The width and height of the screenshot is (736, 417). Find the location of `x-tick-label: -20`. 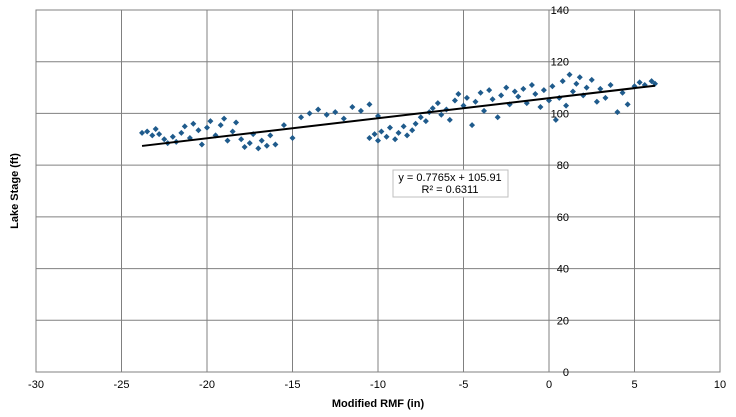

x-tick-label: -20 is located at coordinates (207, 385).